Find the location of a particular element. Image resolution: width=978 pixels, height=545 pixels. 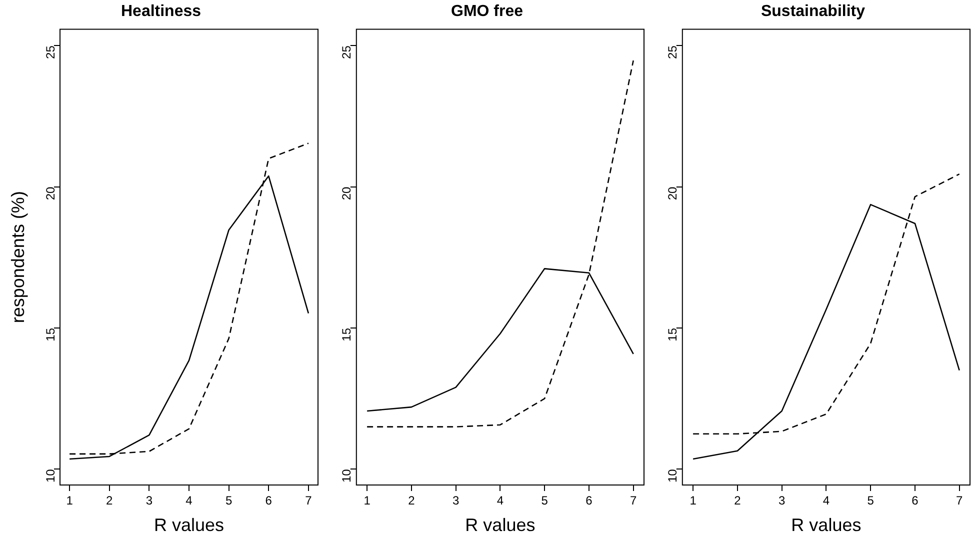

chart-title: Healtiness is located at coordinates (161, 11).